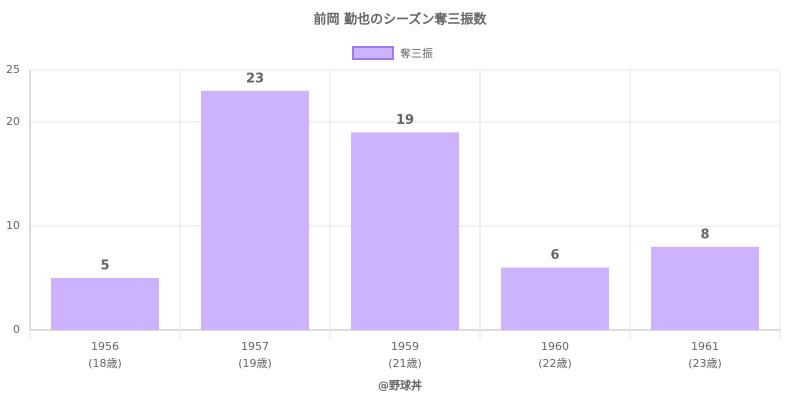 This screenshot has height=400, width=800. What do you see at coordinates (705, 363) in the screenshot?
I see `x-tick-sublabel: (23歳)` at bounding box center [705, 363].